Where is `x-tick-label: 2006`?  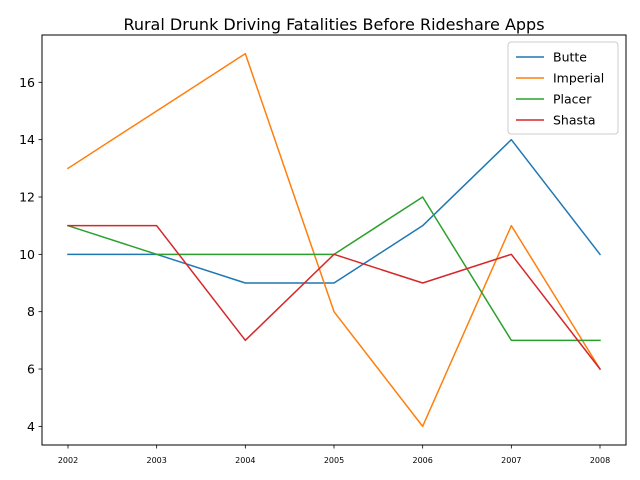
x-tick-label: 2006 is located at coordinates (422, 460).